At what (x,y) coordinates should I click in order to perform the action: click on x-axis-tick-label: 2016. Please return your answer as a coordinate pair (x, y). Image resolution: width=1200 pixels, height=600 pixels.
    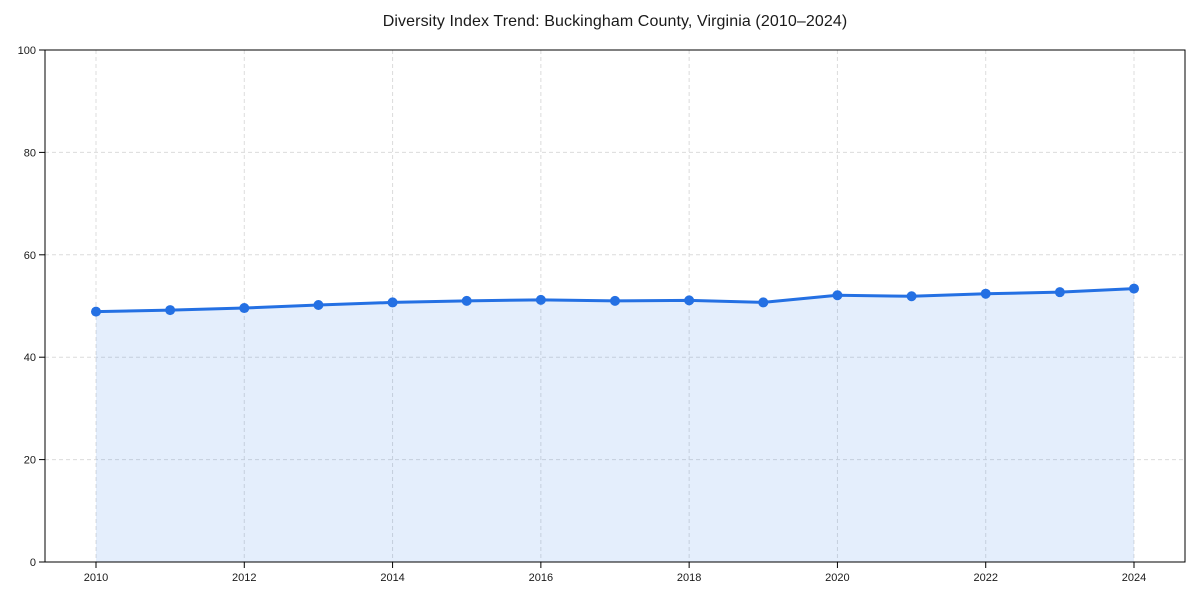
    Looking at the image, I should click on (541, 578).